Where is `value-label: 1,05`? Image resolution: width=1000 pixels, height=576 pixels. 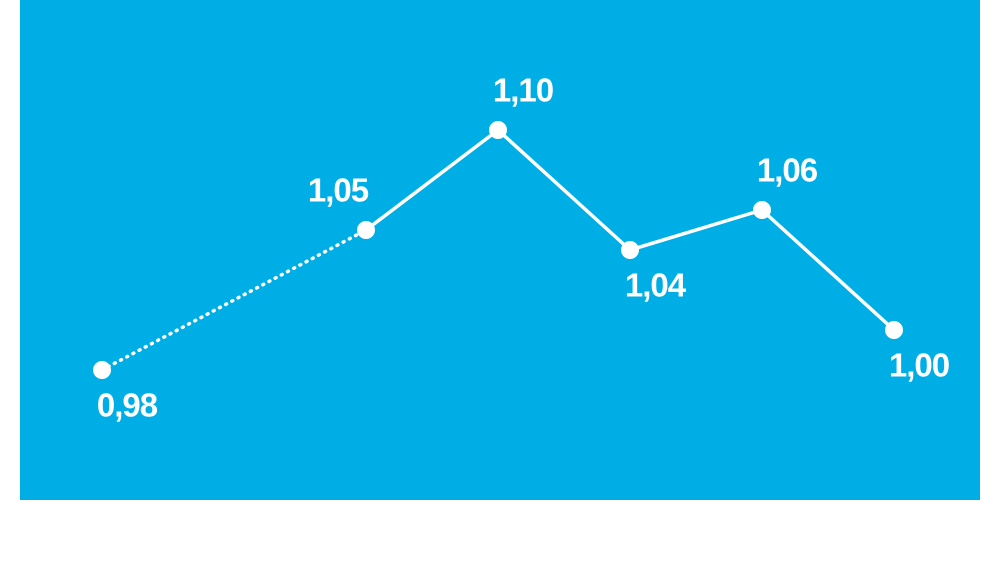 value-label: 1,05 is located at coordinates (338, 190).